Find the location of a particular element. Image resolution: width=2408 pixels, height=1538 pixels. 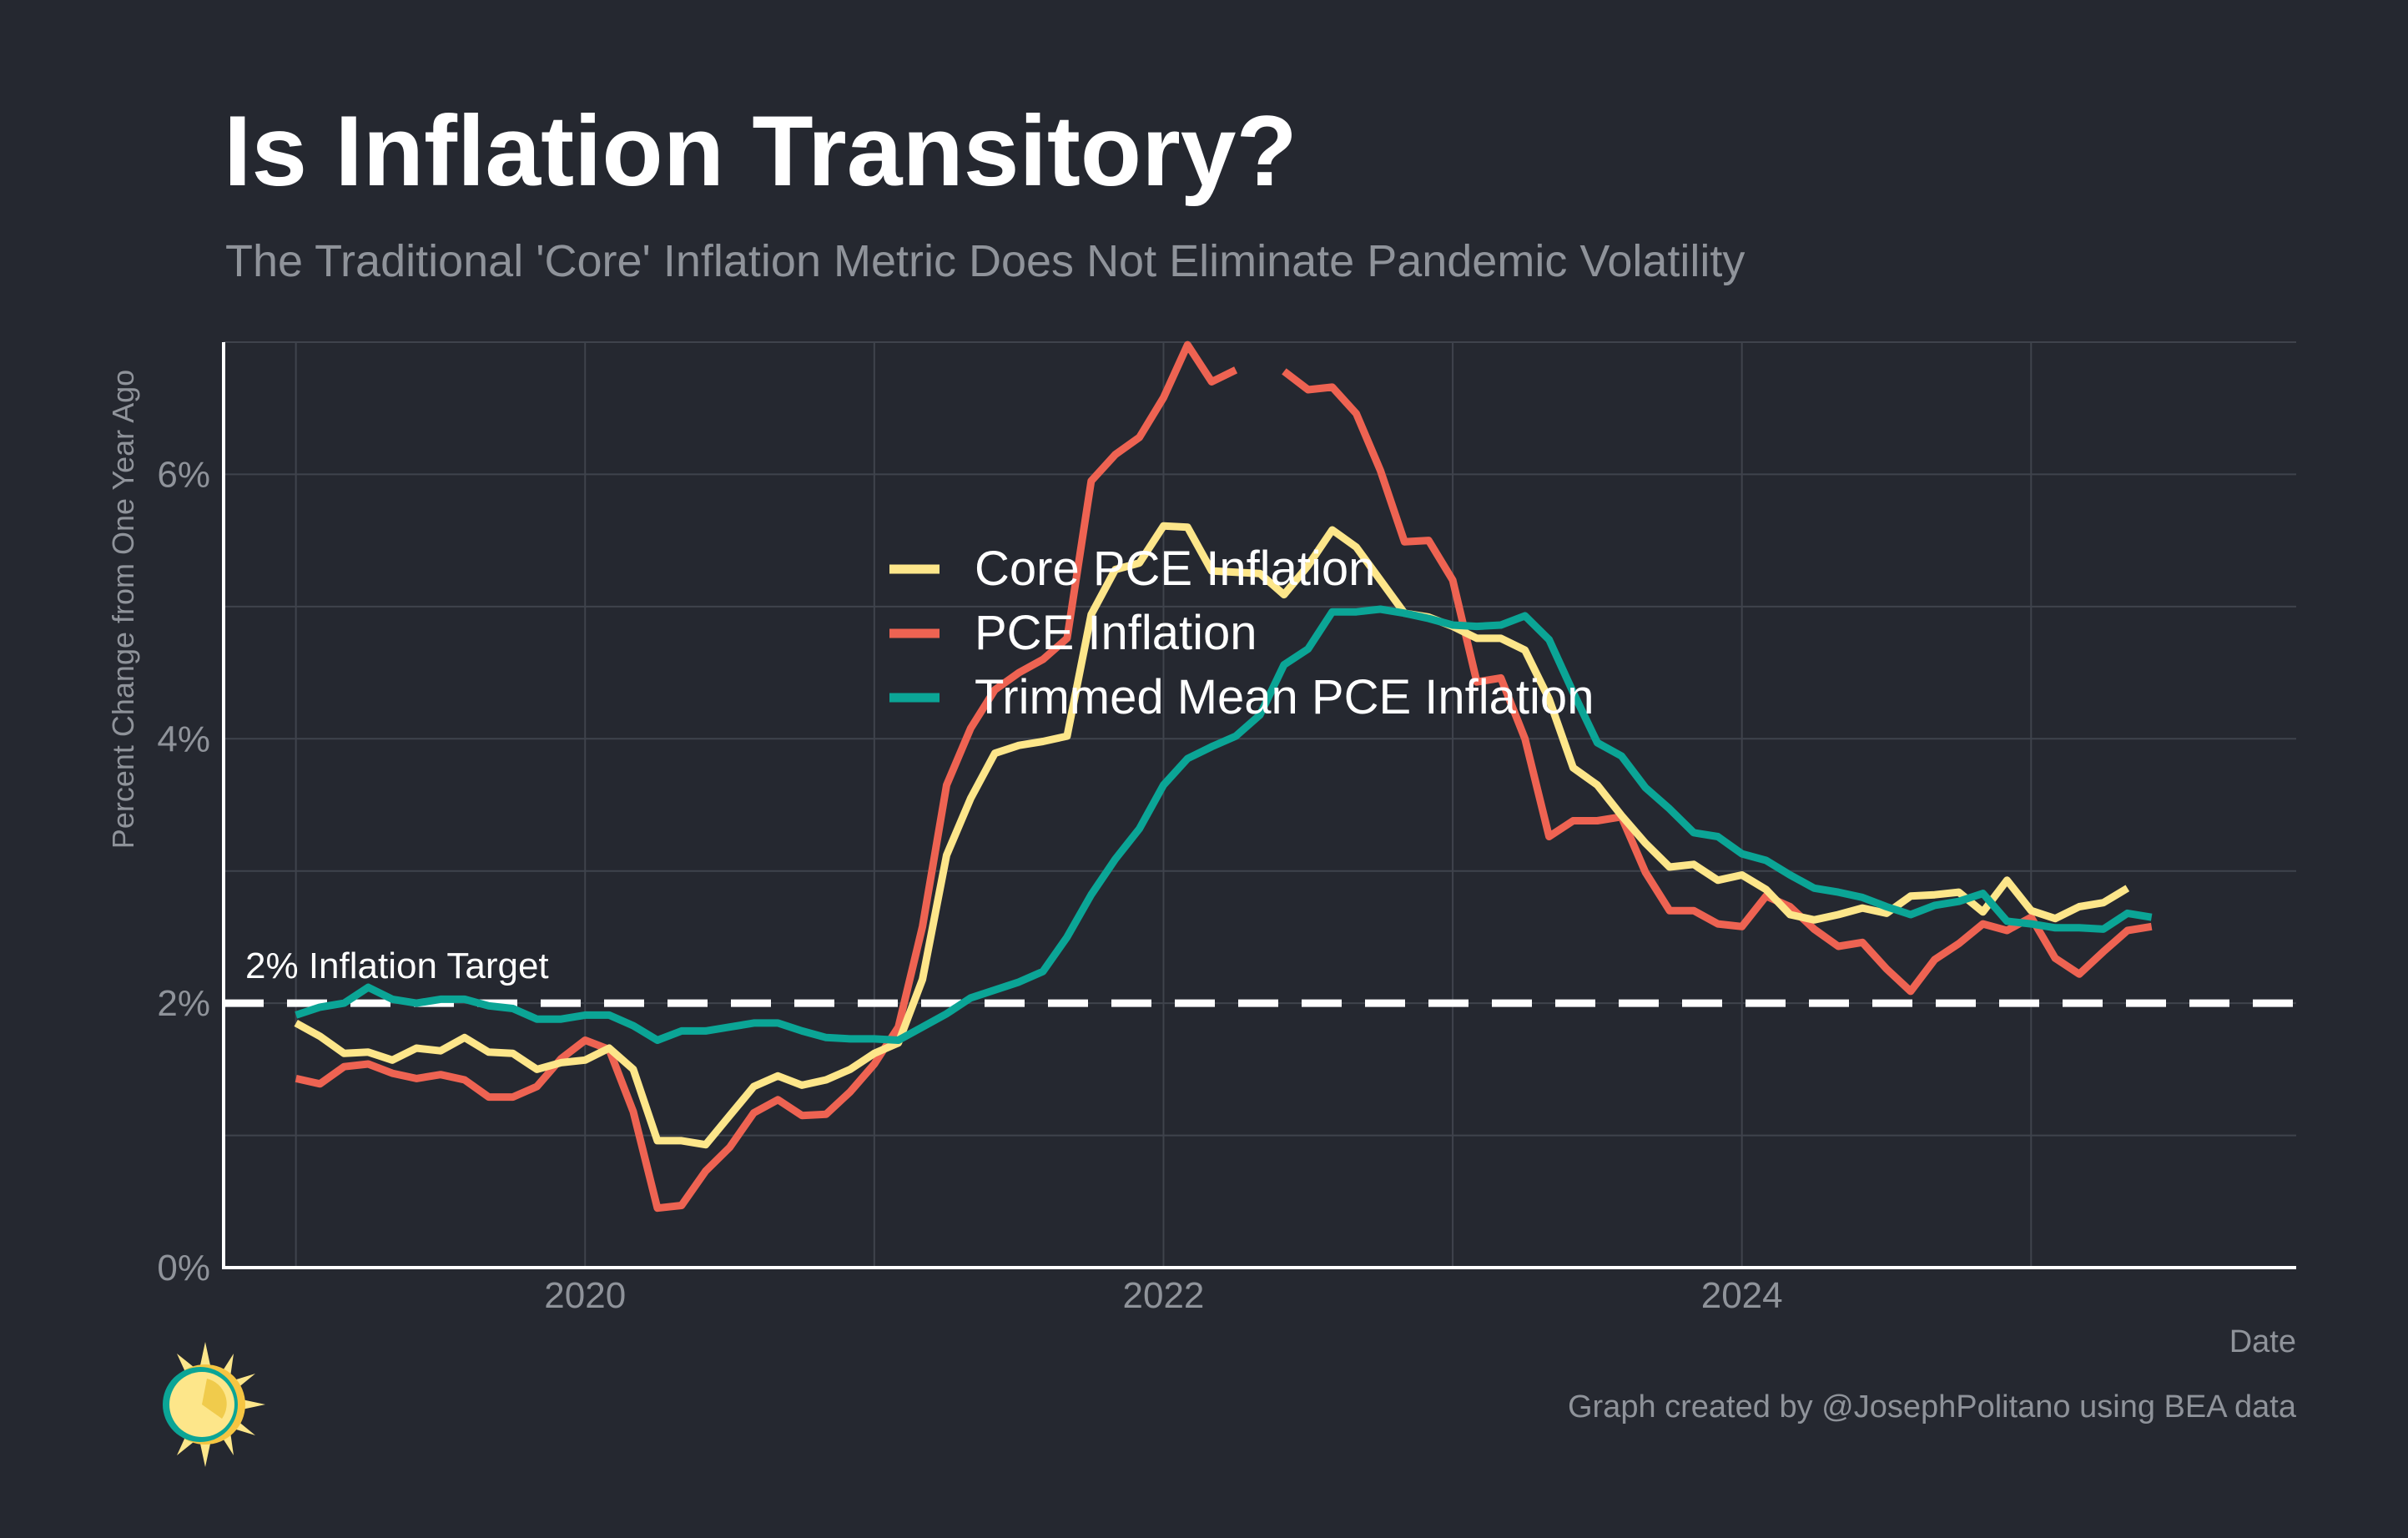

legend-label: Core PCE Inflation is located at coordinates (1175, 569).